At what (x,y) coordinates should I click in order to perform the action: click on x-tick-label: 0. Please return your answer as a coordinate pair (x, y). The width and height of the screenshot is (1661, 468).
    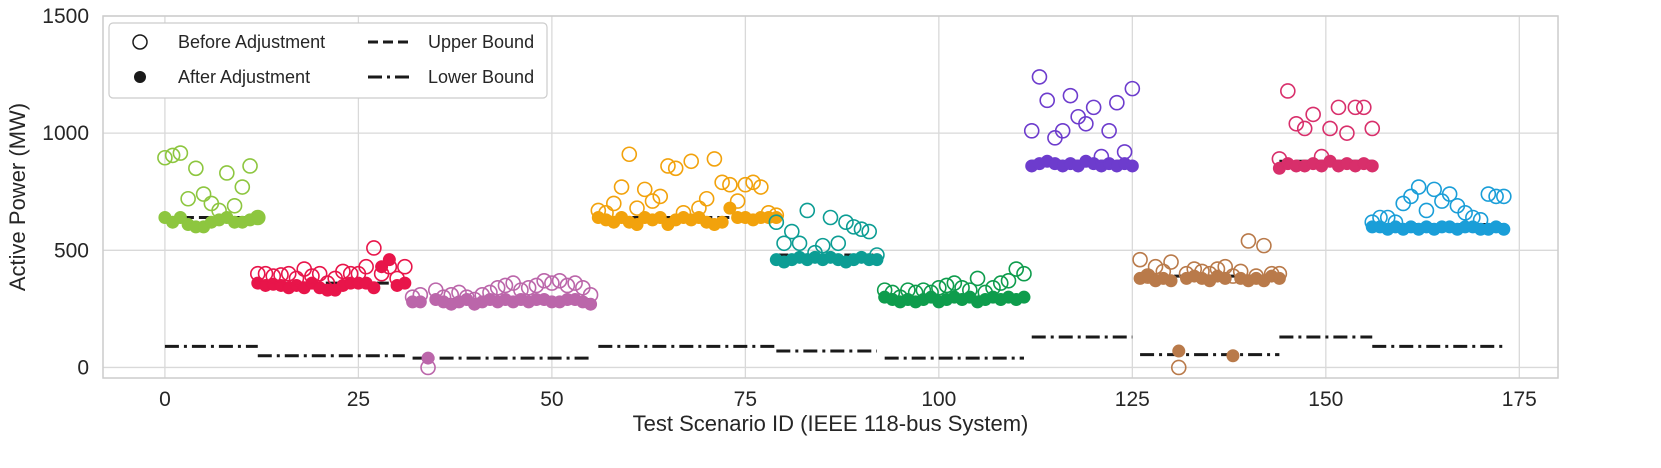
    Looking at the image, I should click on (165, 399).